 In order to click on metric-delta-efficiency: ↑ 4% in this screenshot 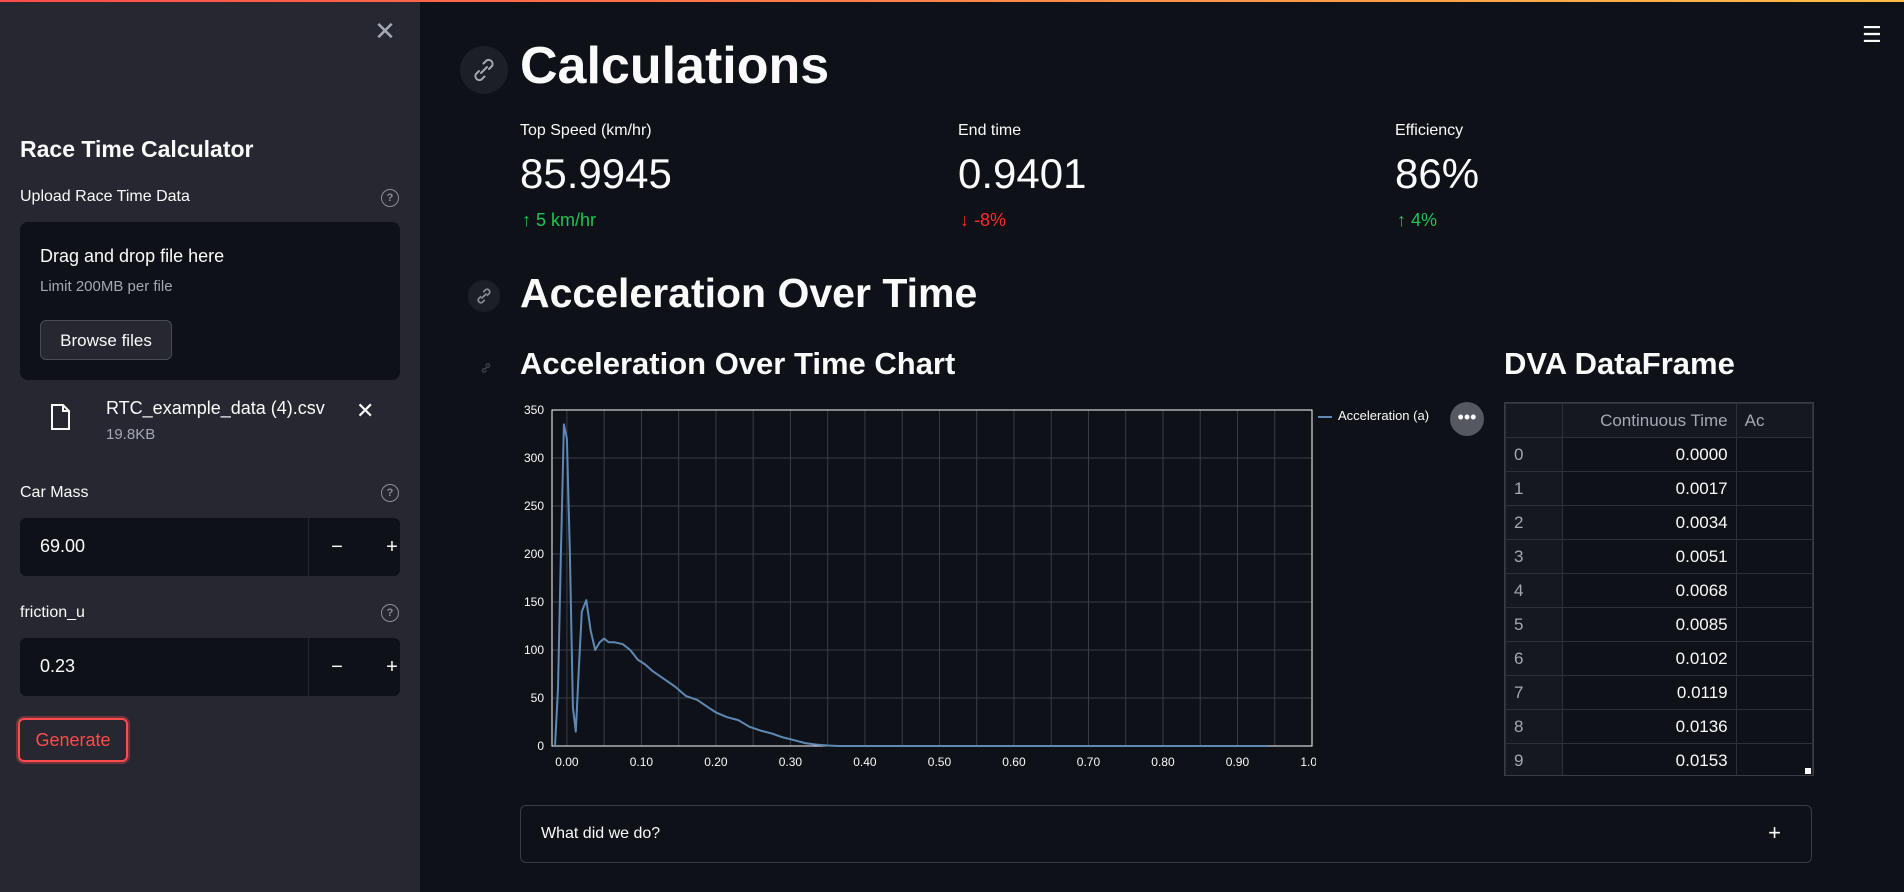, I will do `click(1417, 220)`.